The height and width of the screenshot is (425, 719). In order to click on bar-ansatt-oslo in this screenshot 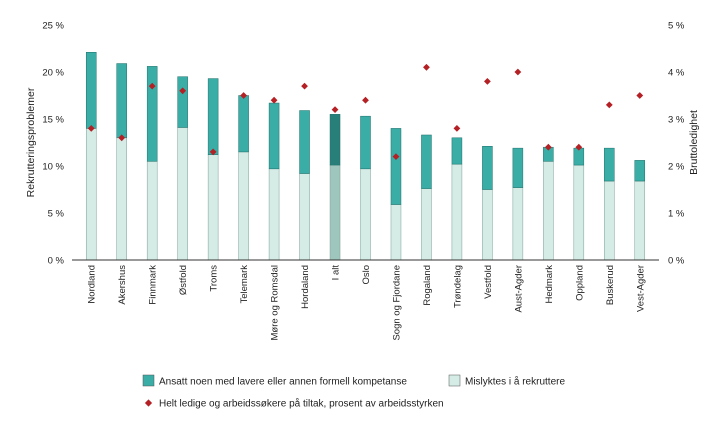, I will do `click(365, 142)`.